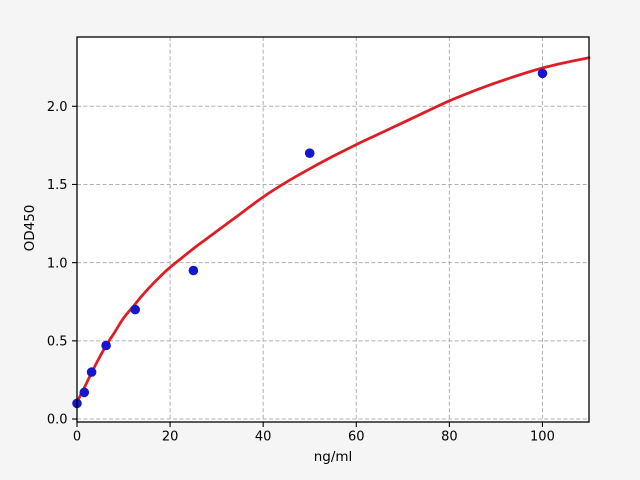 The image size is (640, 480). Describe the element at coordinates (170, 437) in the screenshot. I see `x-tick-label-20: 20` at that location.